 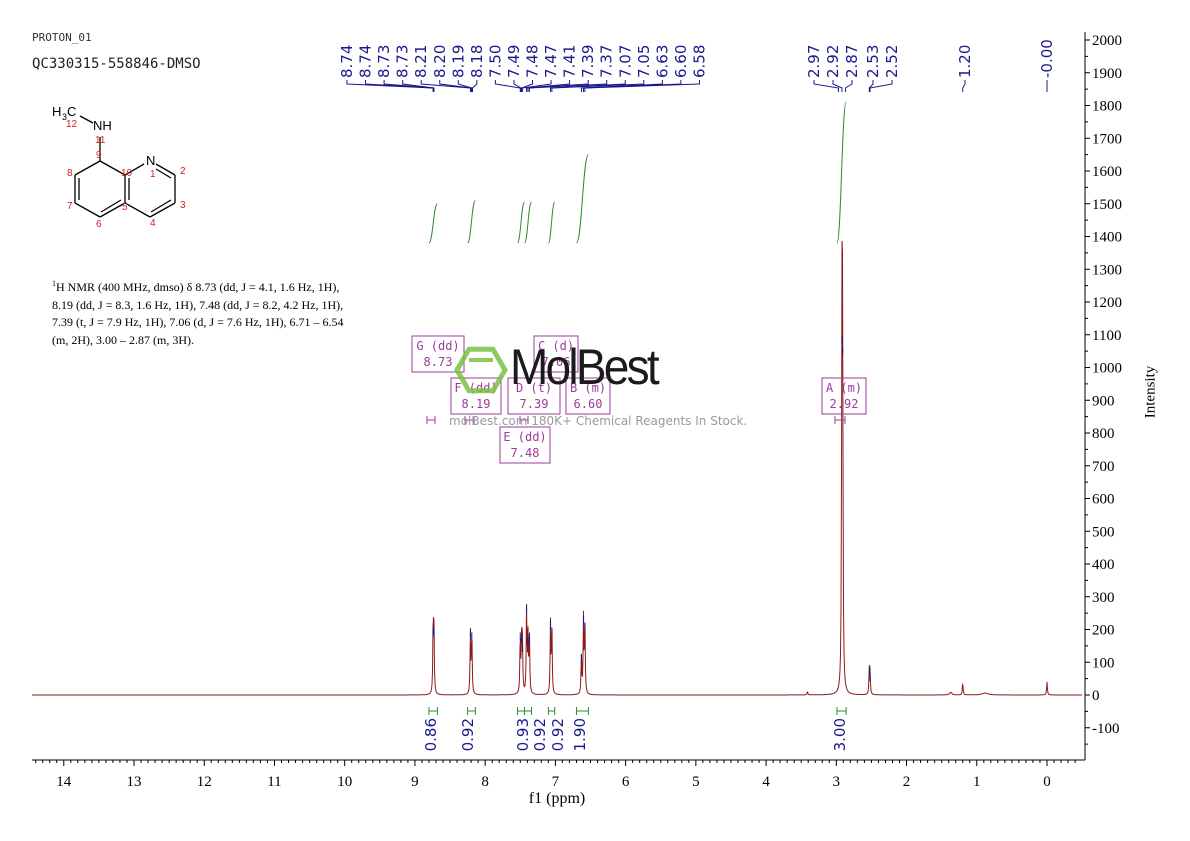 What do you see at coordinates (70, 173) in the screenshot?
I see `atom-number: 8` at bounding box center [70, 173].